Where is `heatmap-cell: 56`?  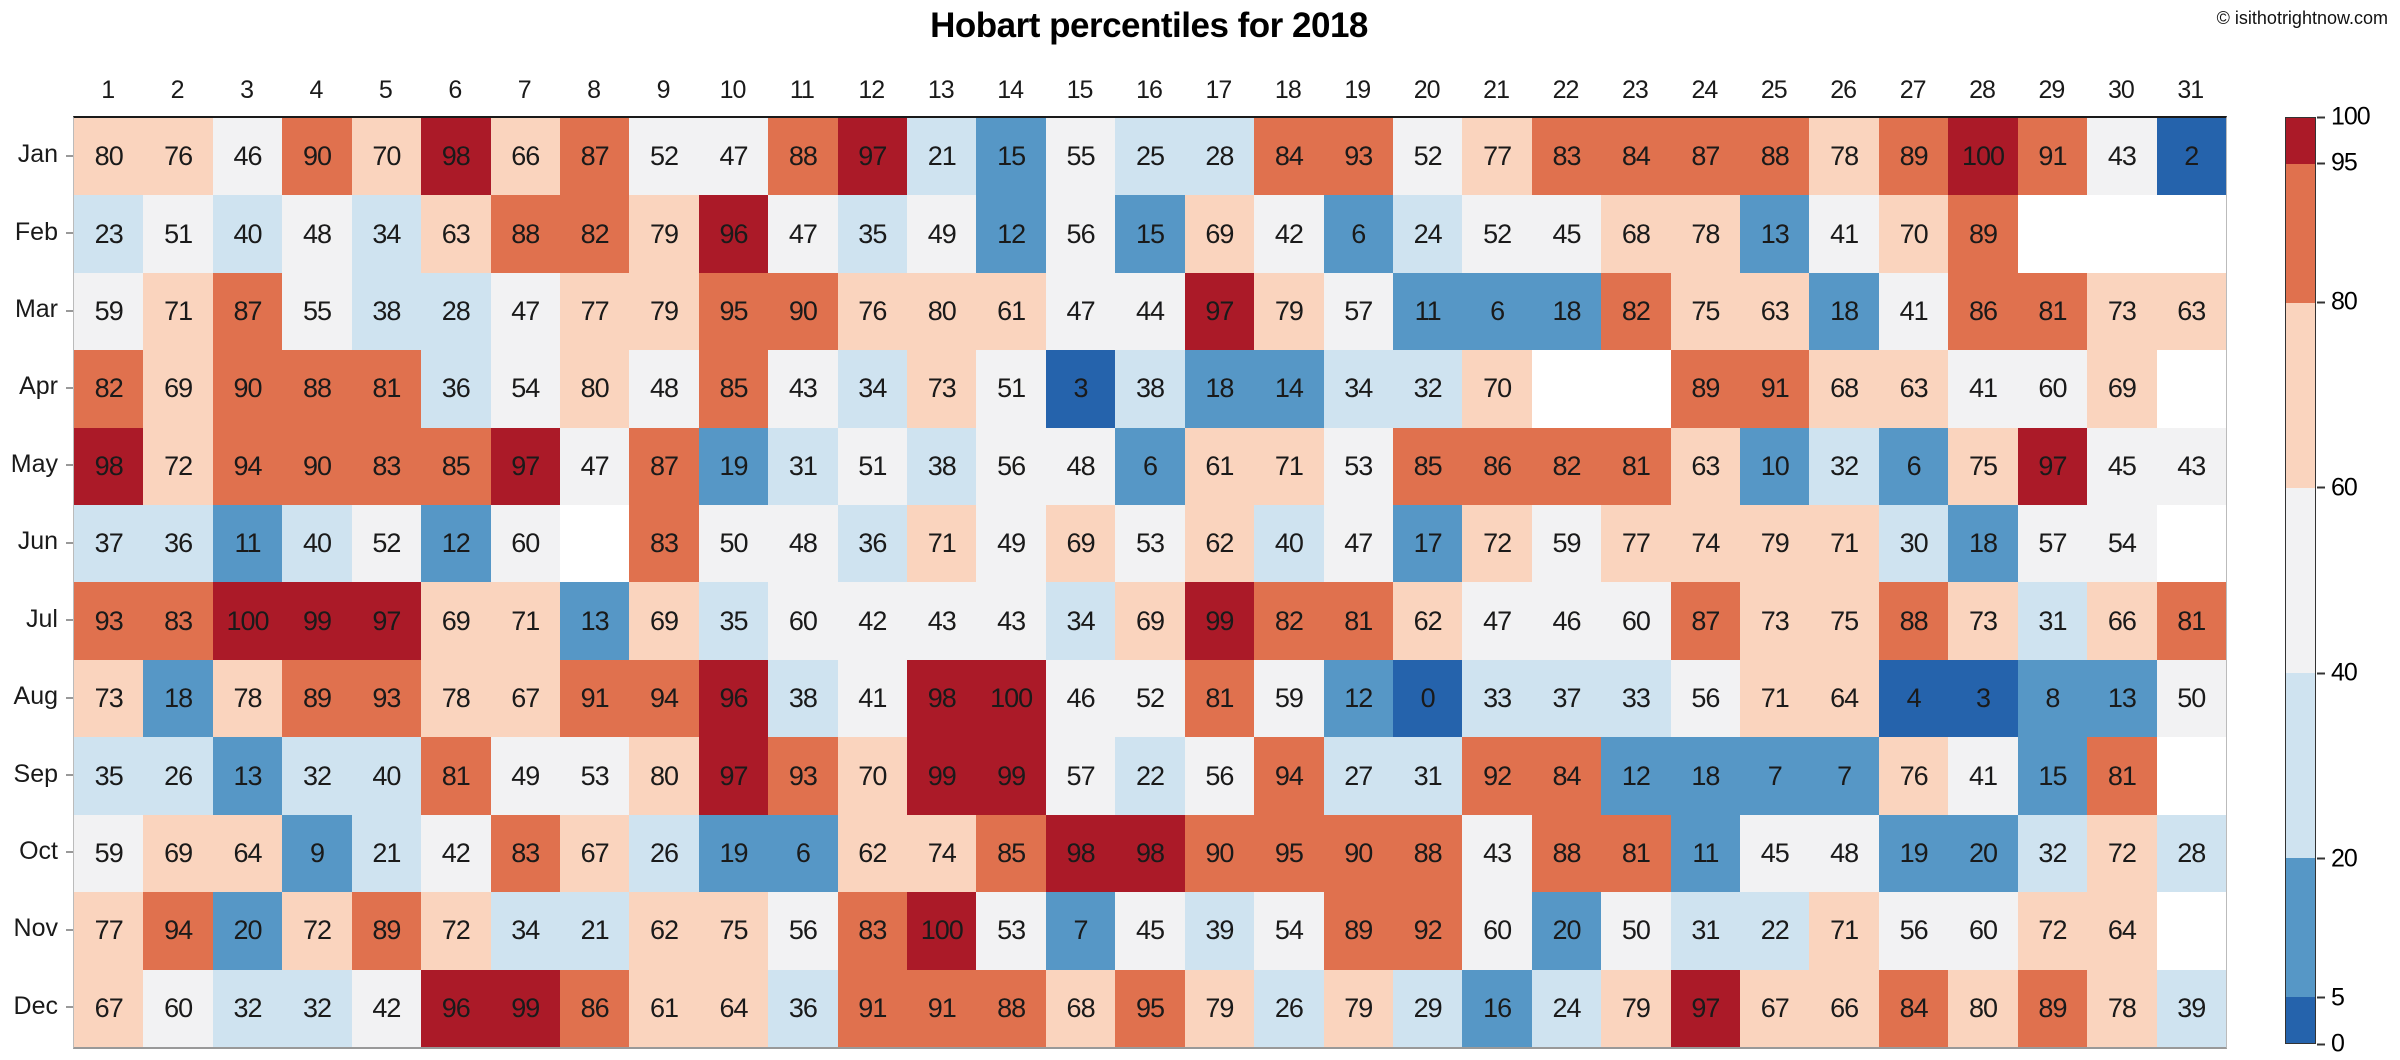
heatmap-cell: 56 is located at coordinates (803, 931).